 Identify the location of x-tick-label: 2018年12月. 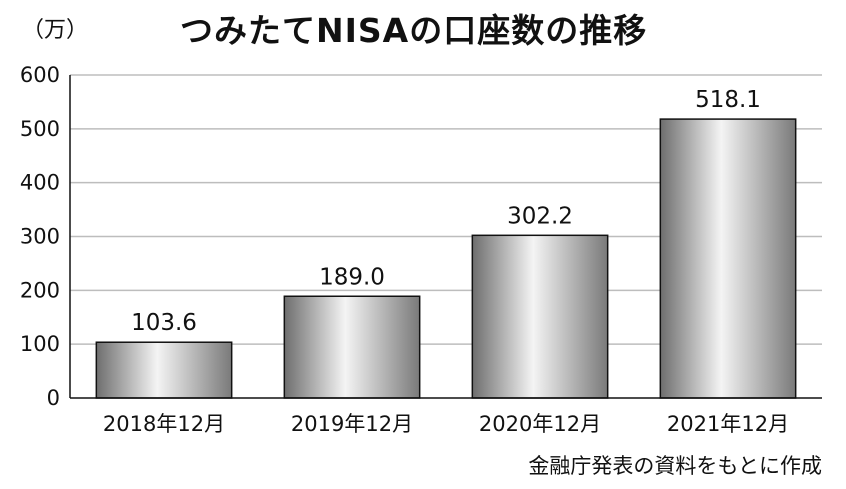
(164, 424).